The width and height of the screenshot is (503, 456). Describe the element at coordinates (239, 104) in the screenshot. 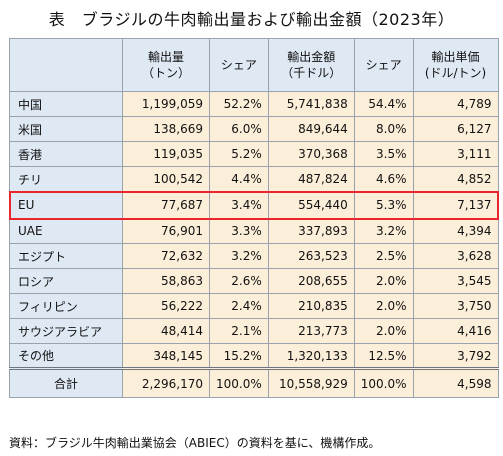

I see `cell-vshare: 52.2%` at that location.